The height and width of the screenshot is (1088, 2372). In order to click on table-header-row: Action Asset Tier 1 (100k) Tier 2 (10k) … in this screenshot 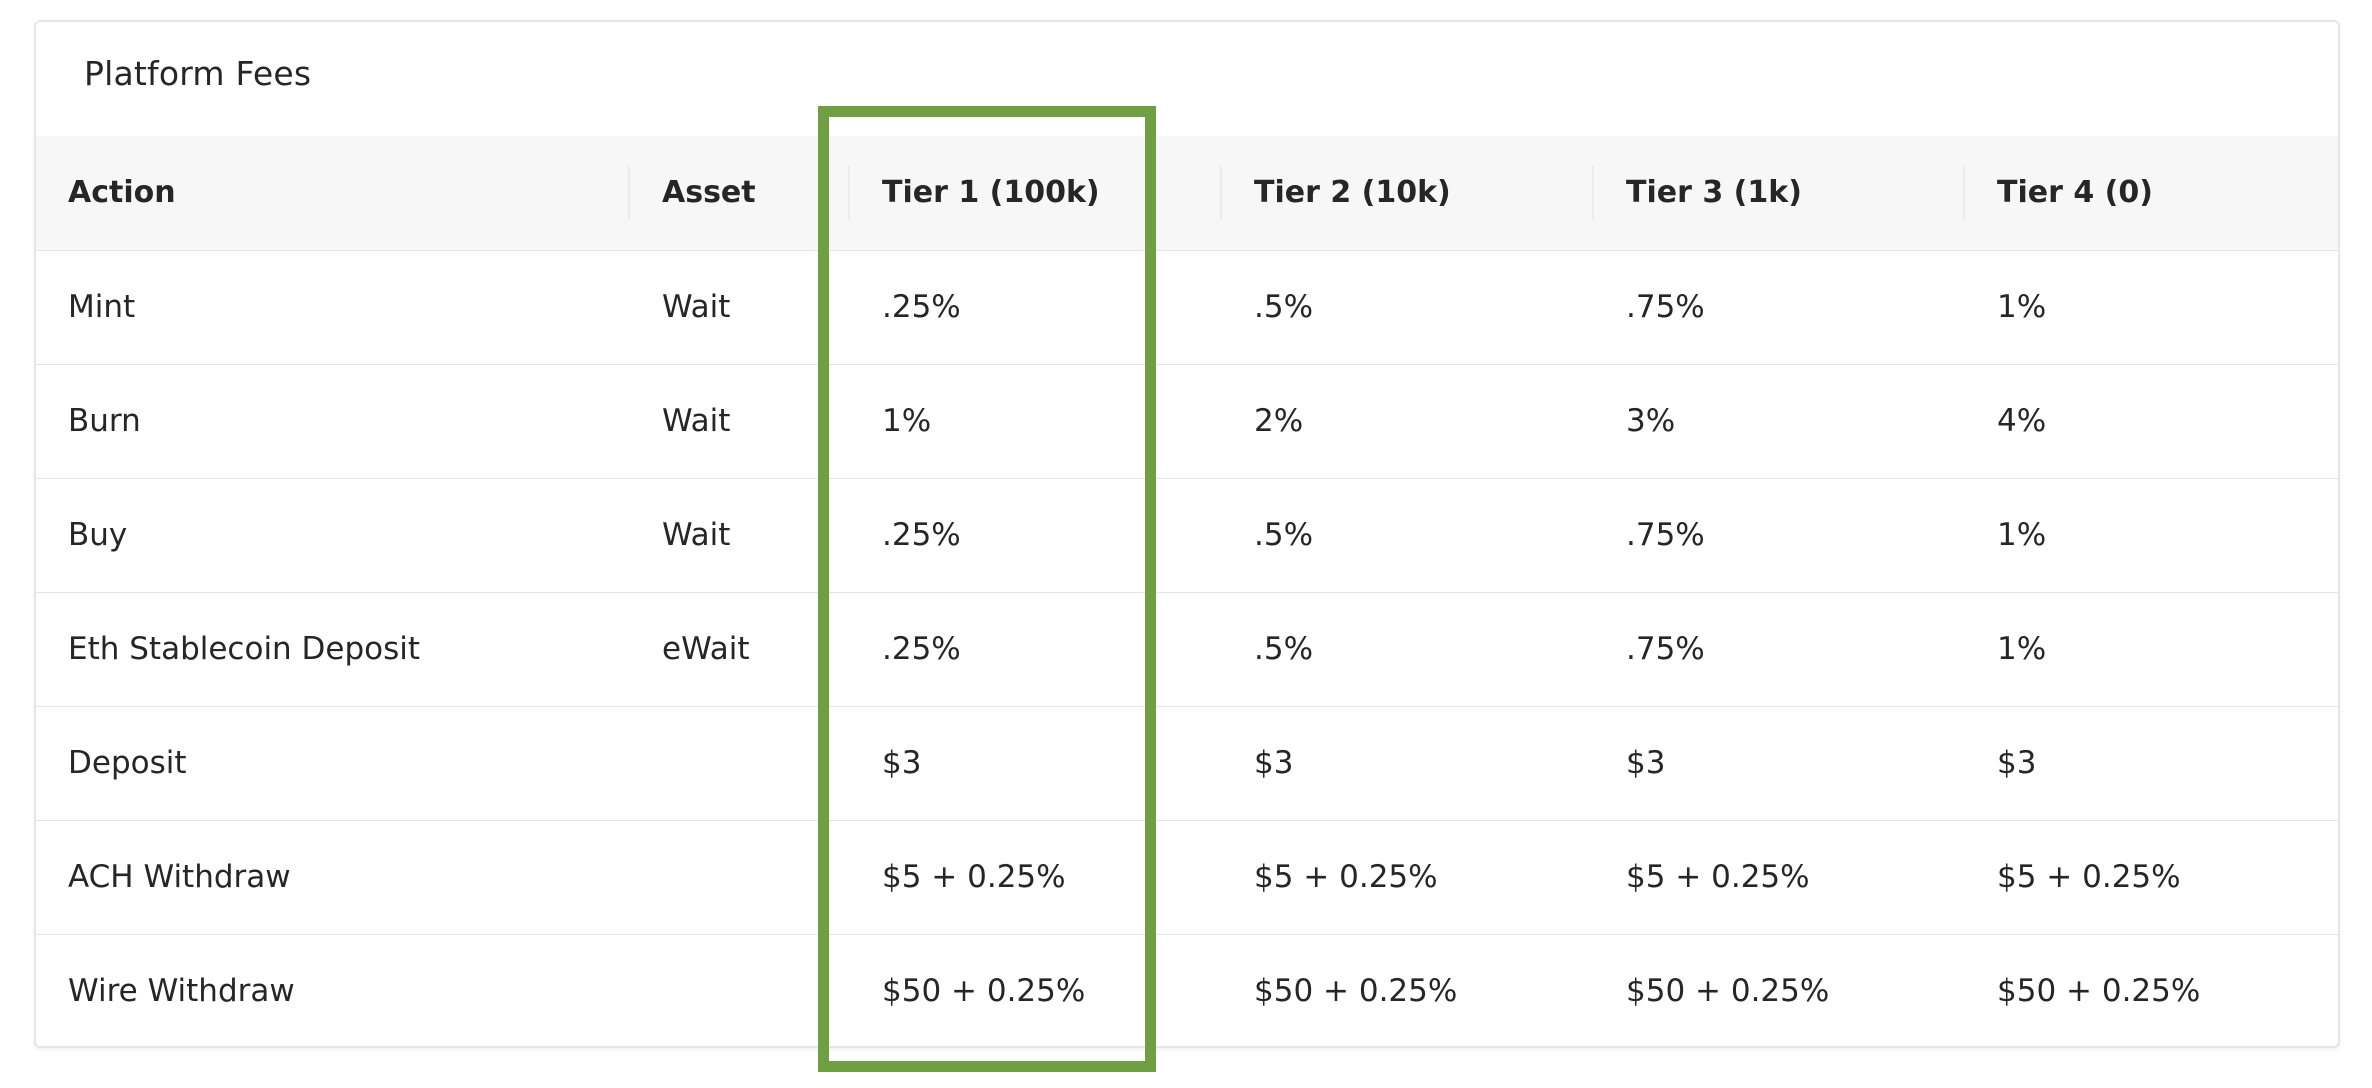, I will do `click(1187, 193)`.